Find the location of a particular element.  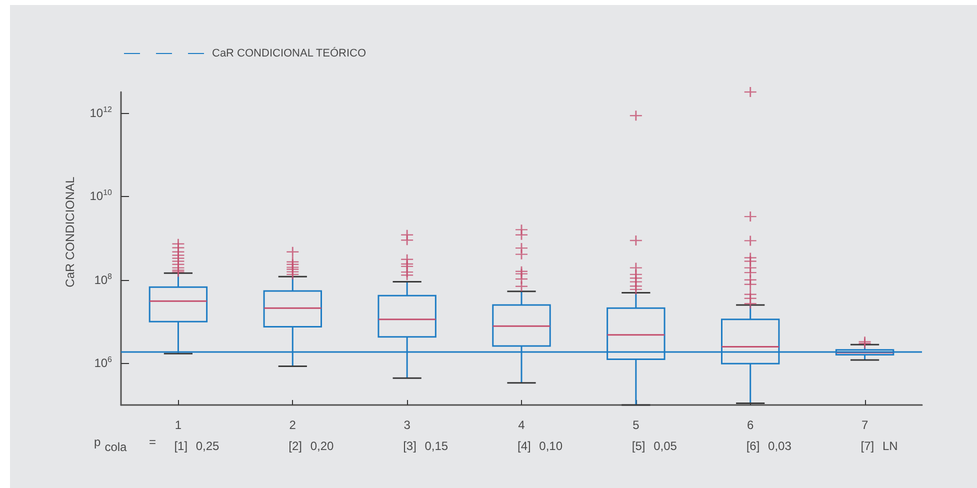

text: [1] 0,25 is located at coordinates (197, 446).